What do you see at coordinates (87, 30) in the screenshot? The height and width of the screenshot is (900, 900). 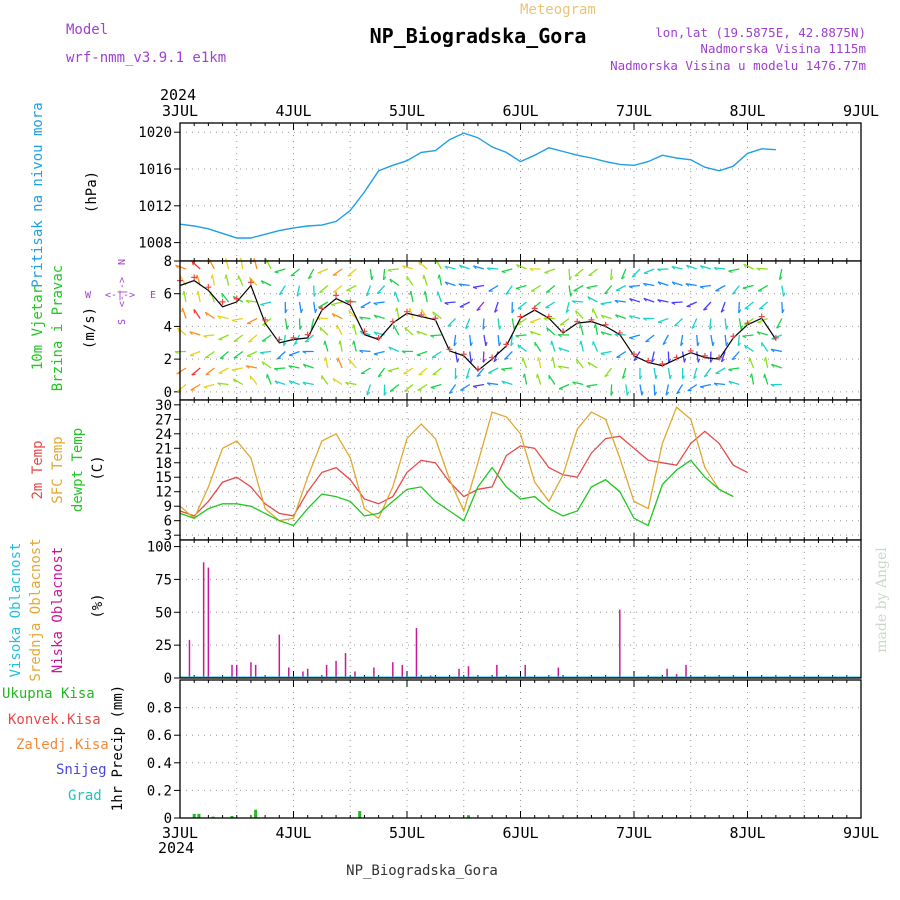 I see `model-label: Model` at bounding box center [87, 30].